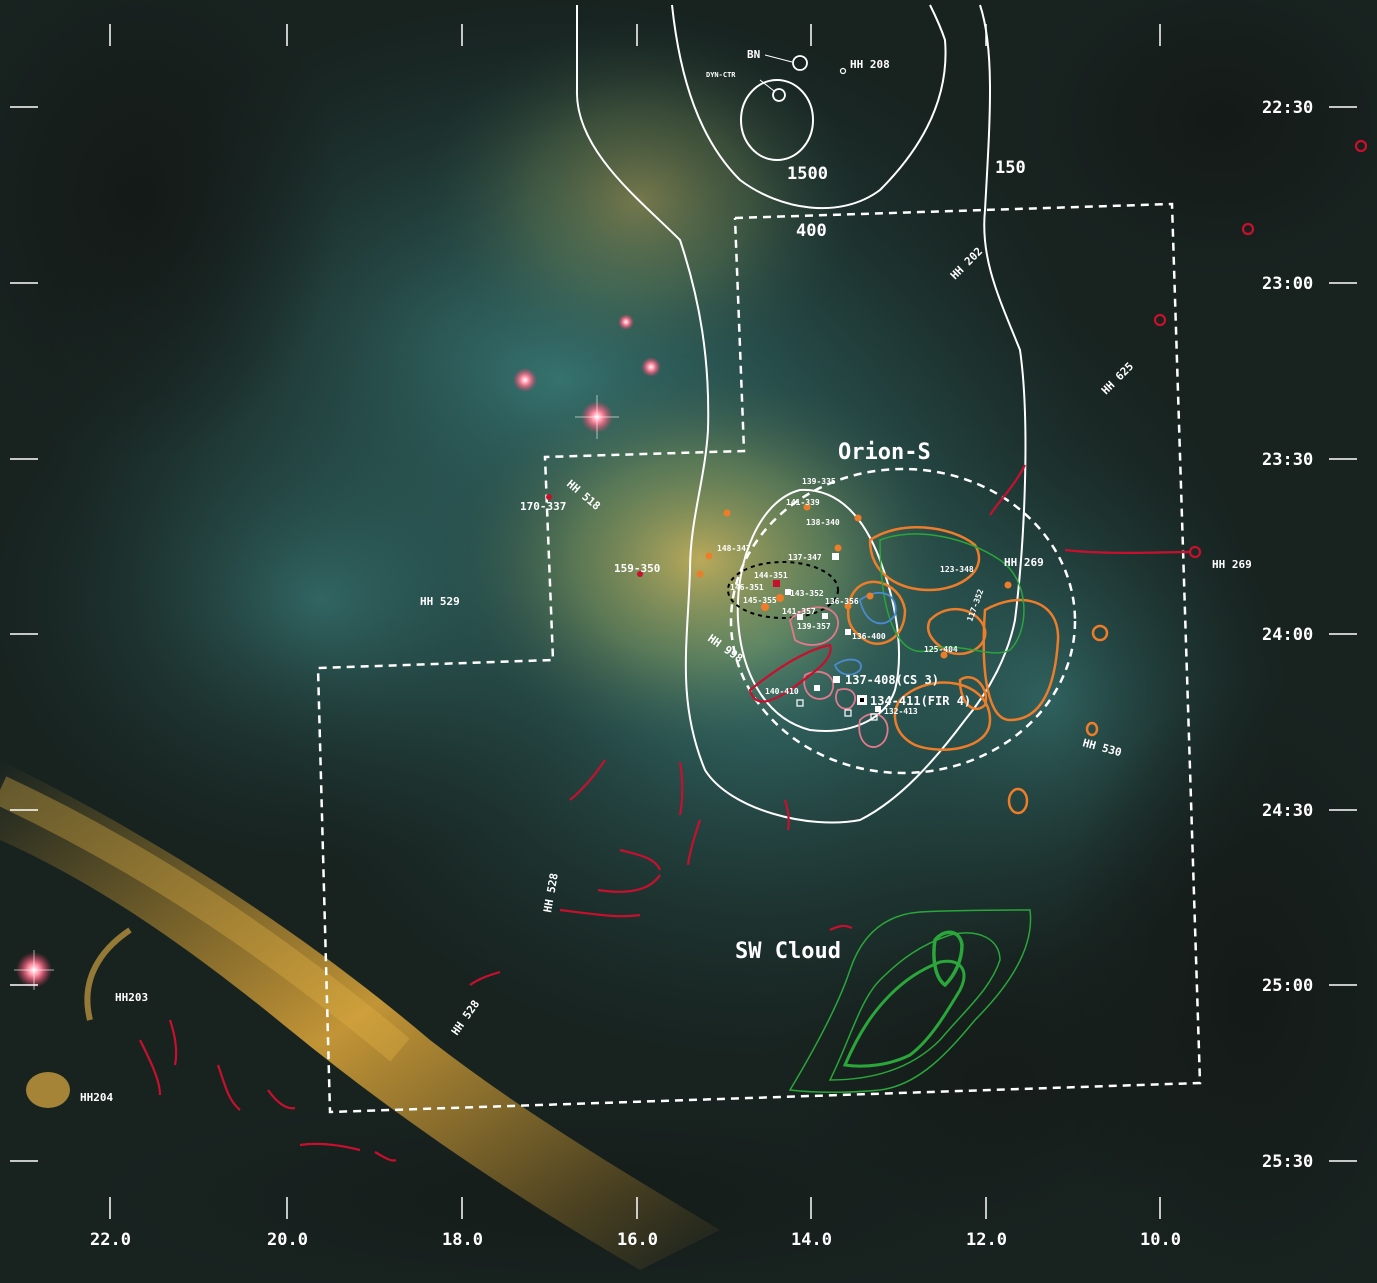 The width and height of the screenshot is (1377, 1283). What do you see at coordinates (807, 593) in the screenshot?
I see `source-label: 143-352` at bounding box center [807, 593].